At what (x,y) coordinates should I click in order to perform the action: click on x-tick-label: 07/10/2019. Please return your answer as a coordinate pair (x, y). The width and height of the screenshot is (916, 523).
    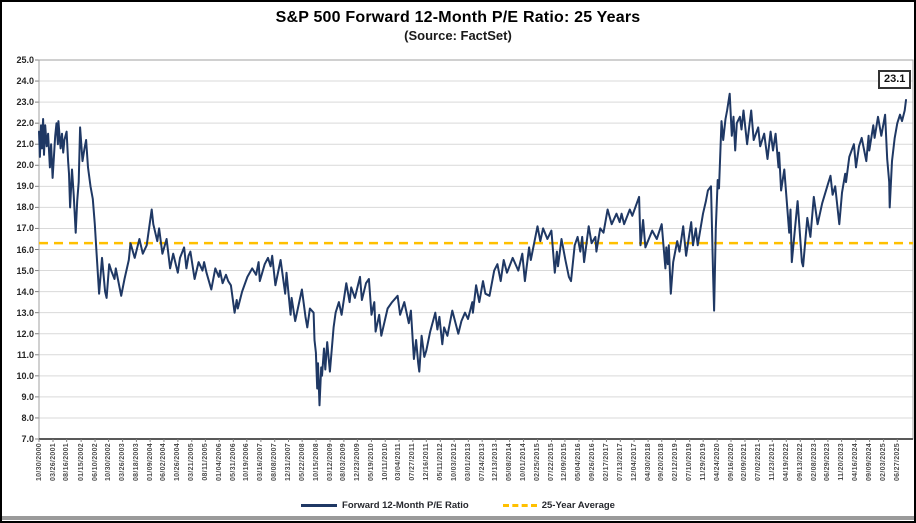
    Looking at the image, I should click on (690, 462).